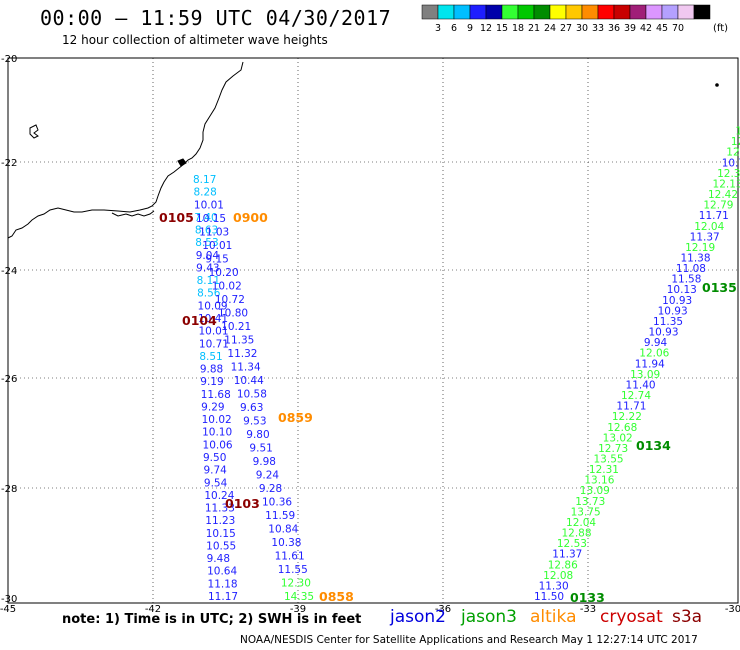 The image size is (740, 650). Describe the element at coordinates (691, 269) in the screenshot. I see `wave-height-value: 11.08` at that location.